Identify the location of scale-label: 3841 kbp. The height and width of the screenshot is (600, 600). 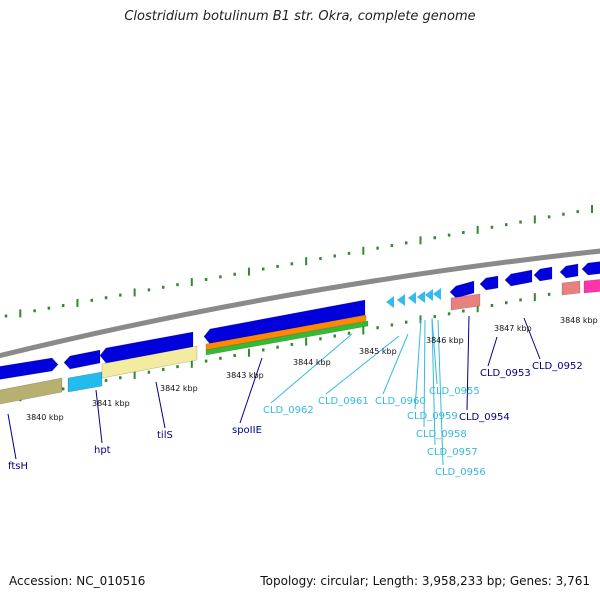
(111, 403).